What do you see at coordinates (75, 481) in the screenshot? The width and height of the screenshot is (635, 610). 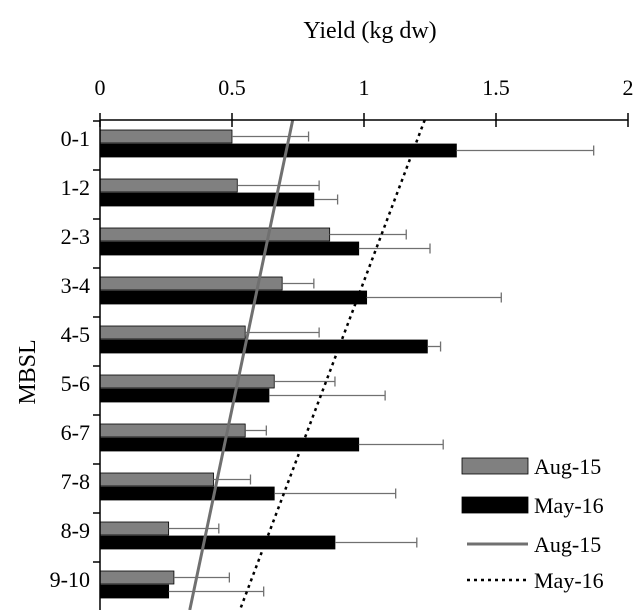 I see `y-tick-label: 7-8` at bounding box center [75, 481].